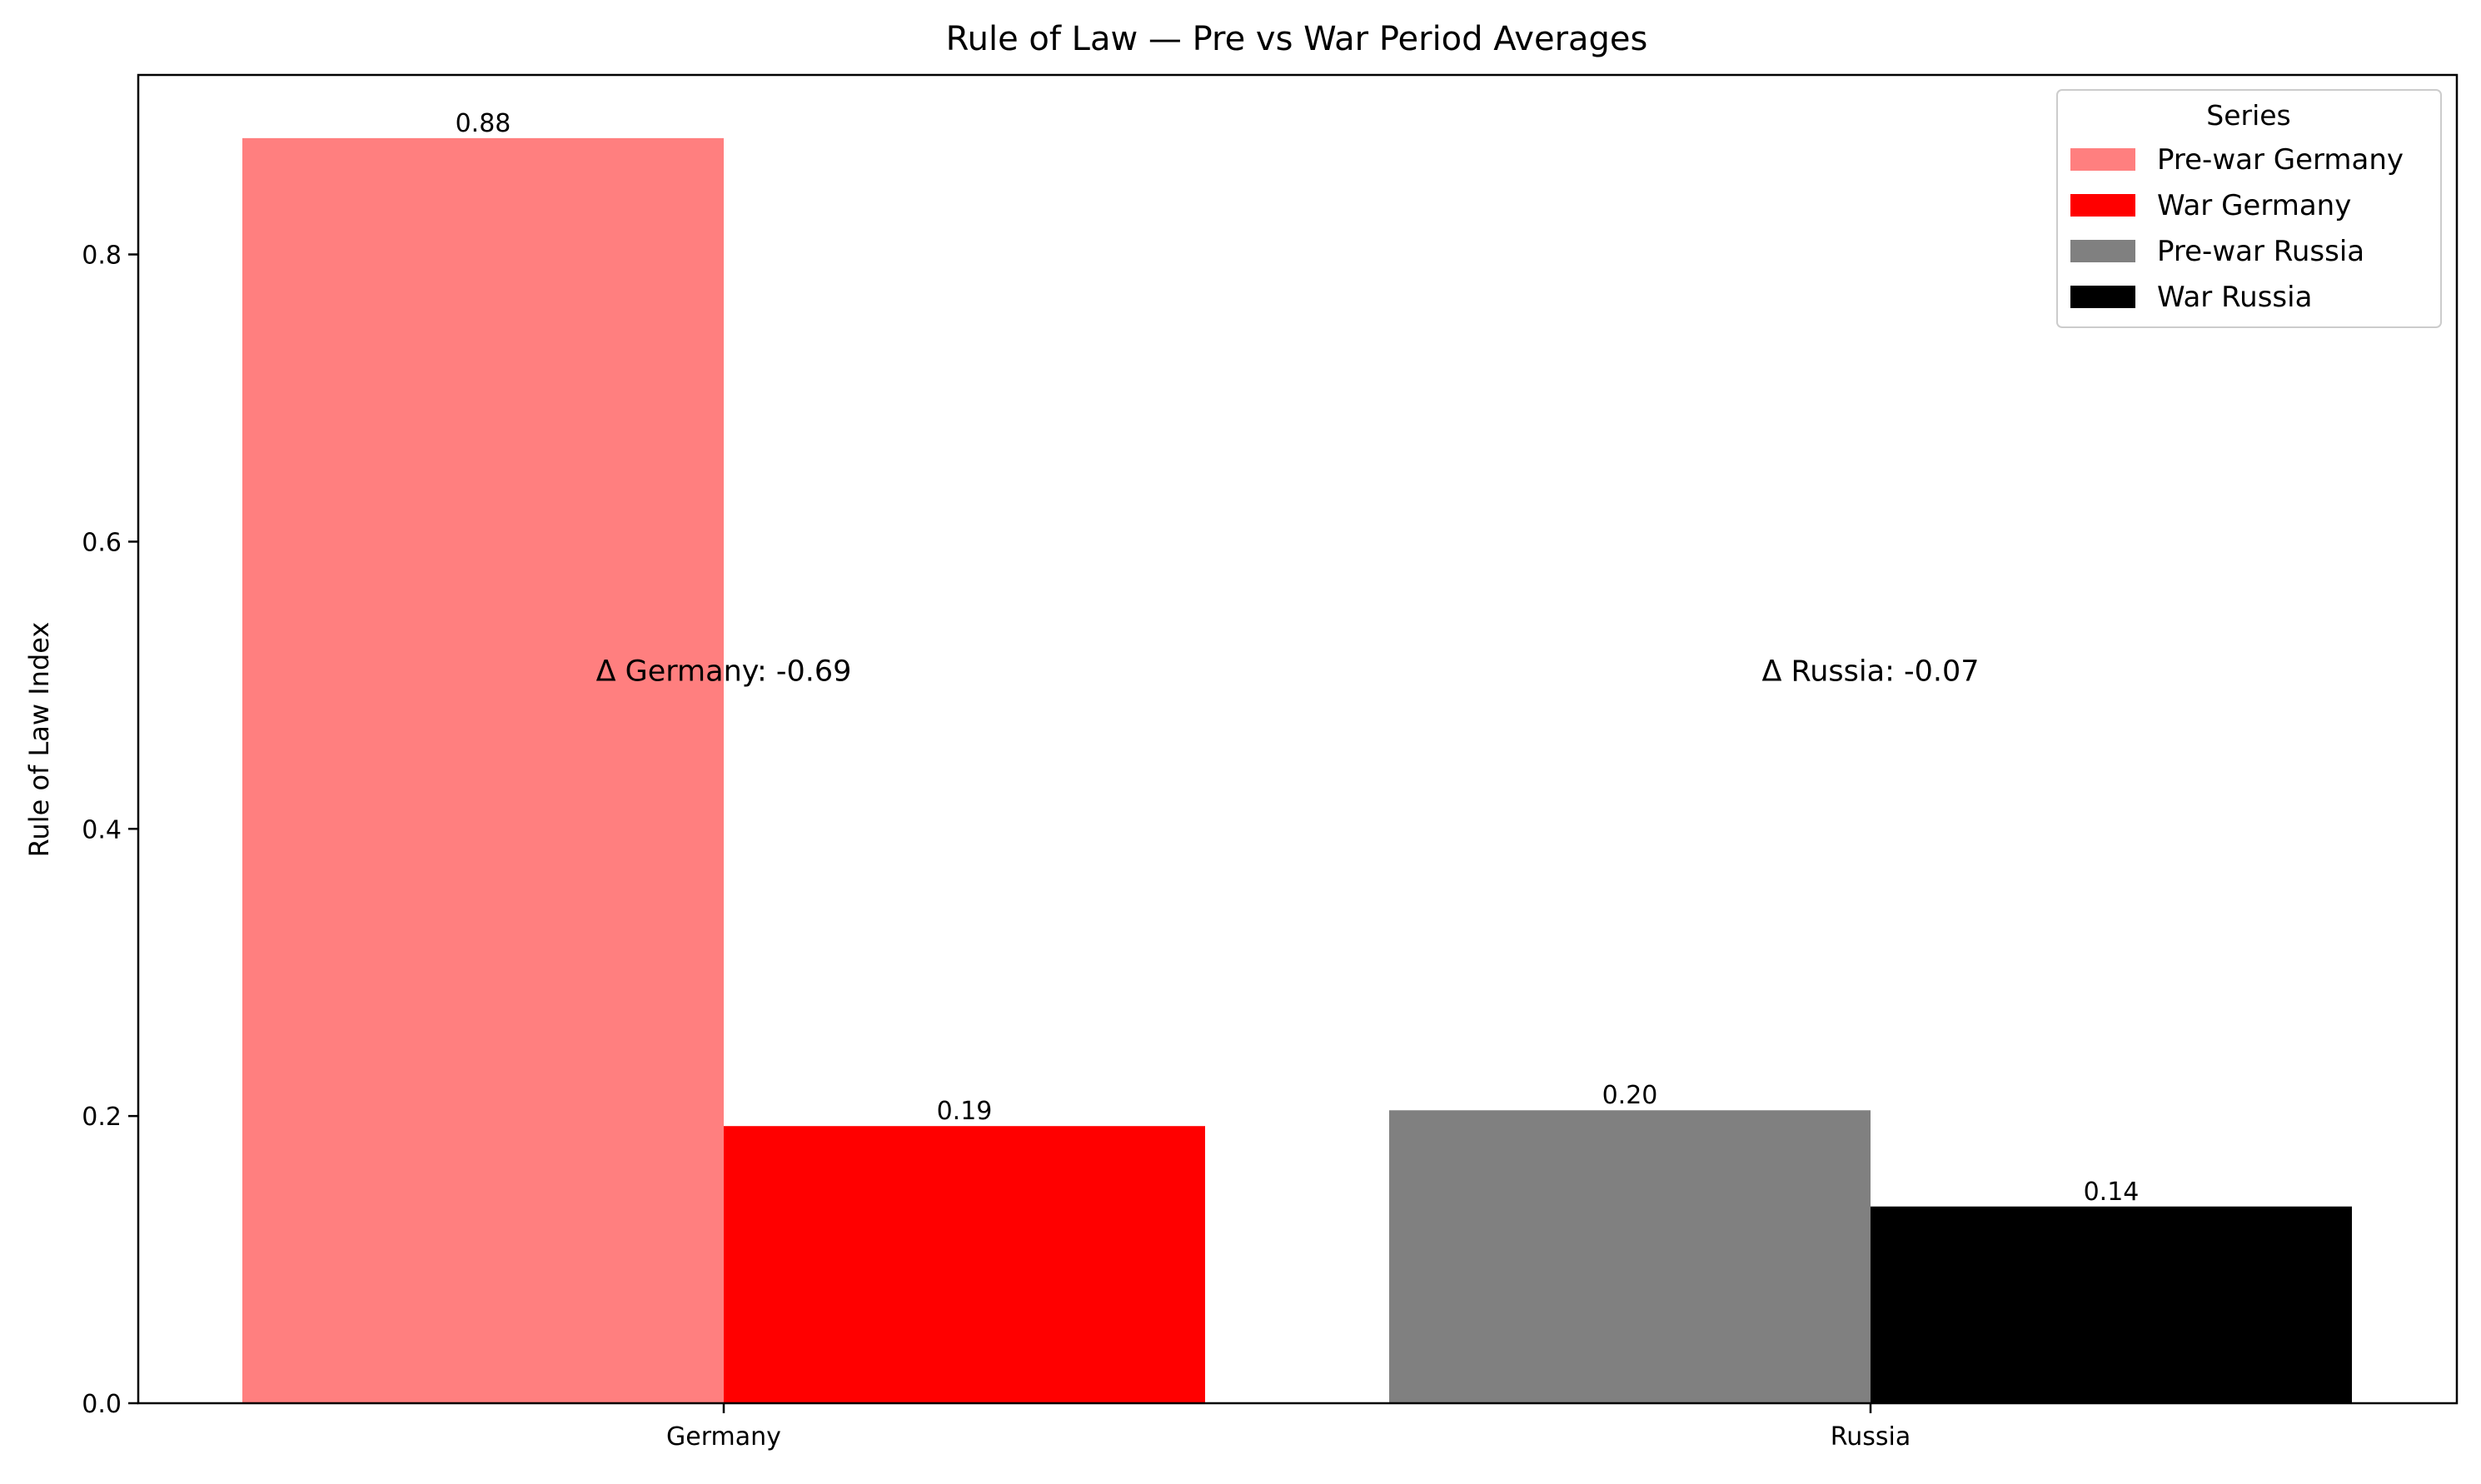 Image resolution: width=2481 pixels, height=1484 pixels. I want to click on chart-title: Rule of Law — Pre vs War Period Averages, so click(1297, 39).